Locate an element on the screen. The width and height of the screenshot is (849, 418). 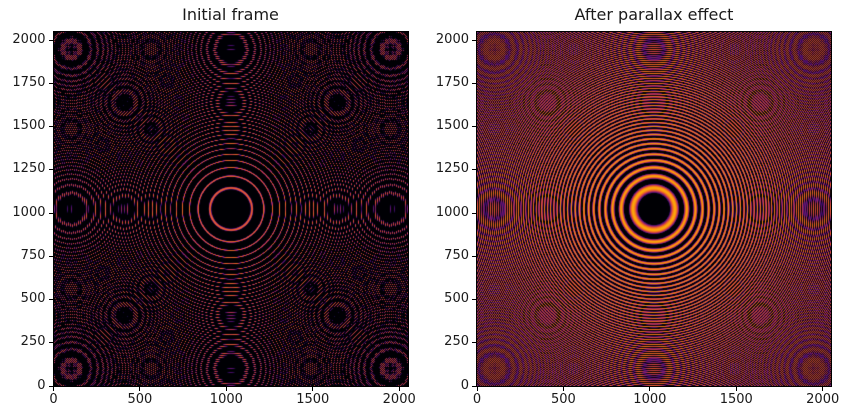
plot-title-initial-frame: Initial frame is located at coordinates (230, 14).